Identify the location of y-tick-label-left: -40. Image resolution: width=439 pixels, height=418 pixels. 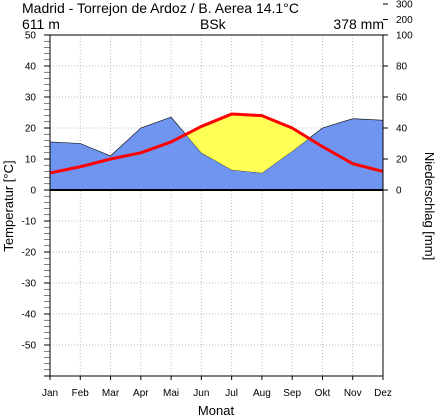
(29, 315).